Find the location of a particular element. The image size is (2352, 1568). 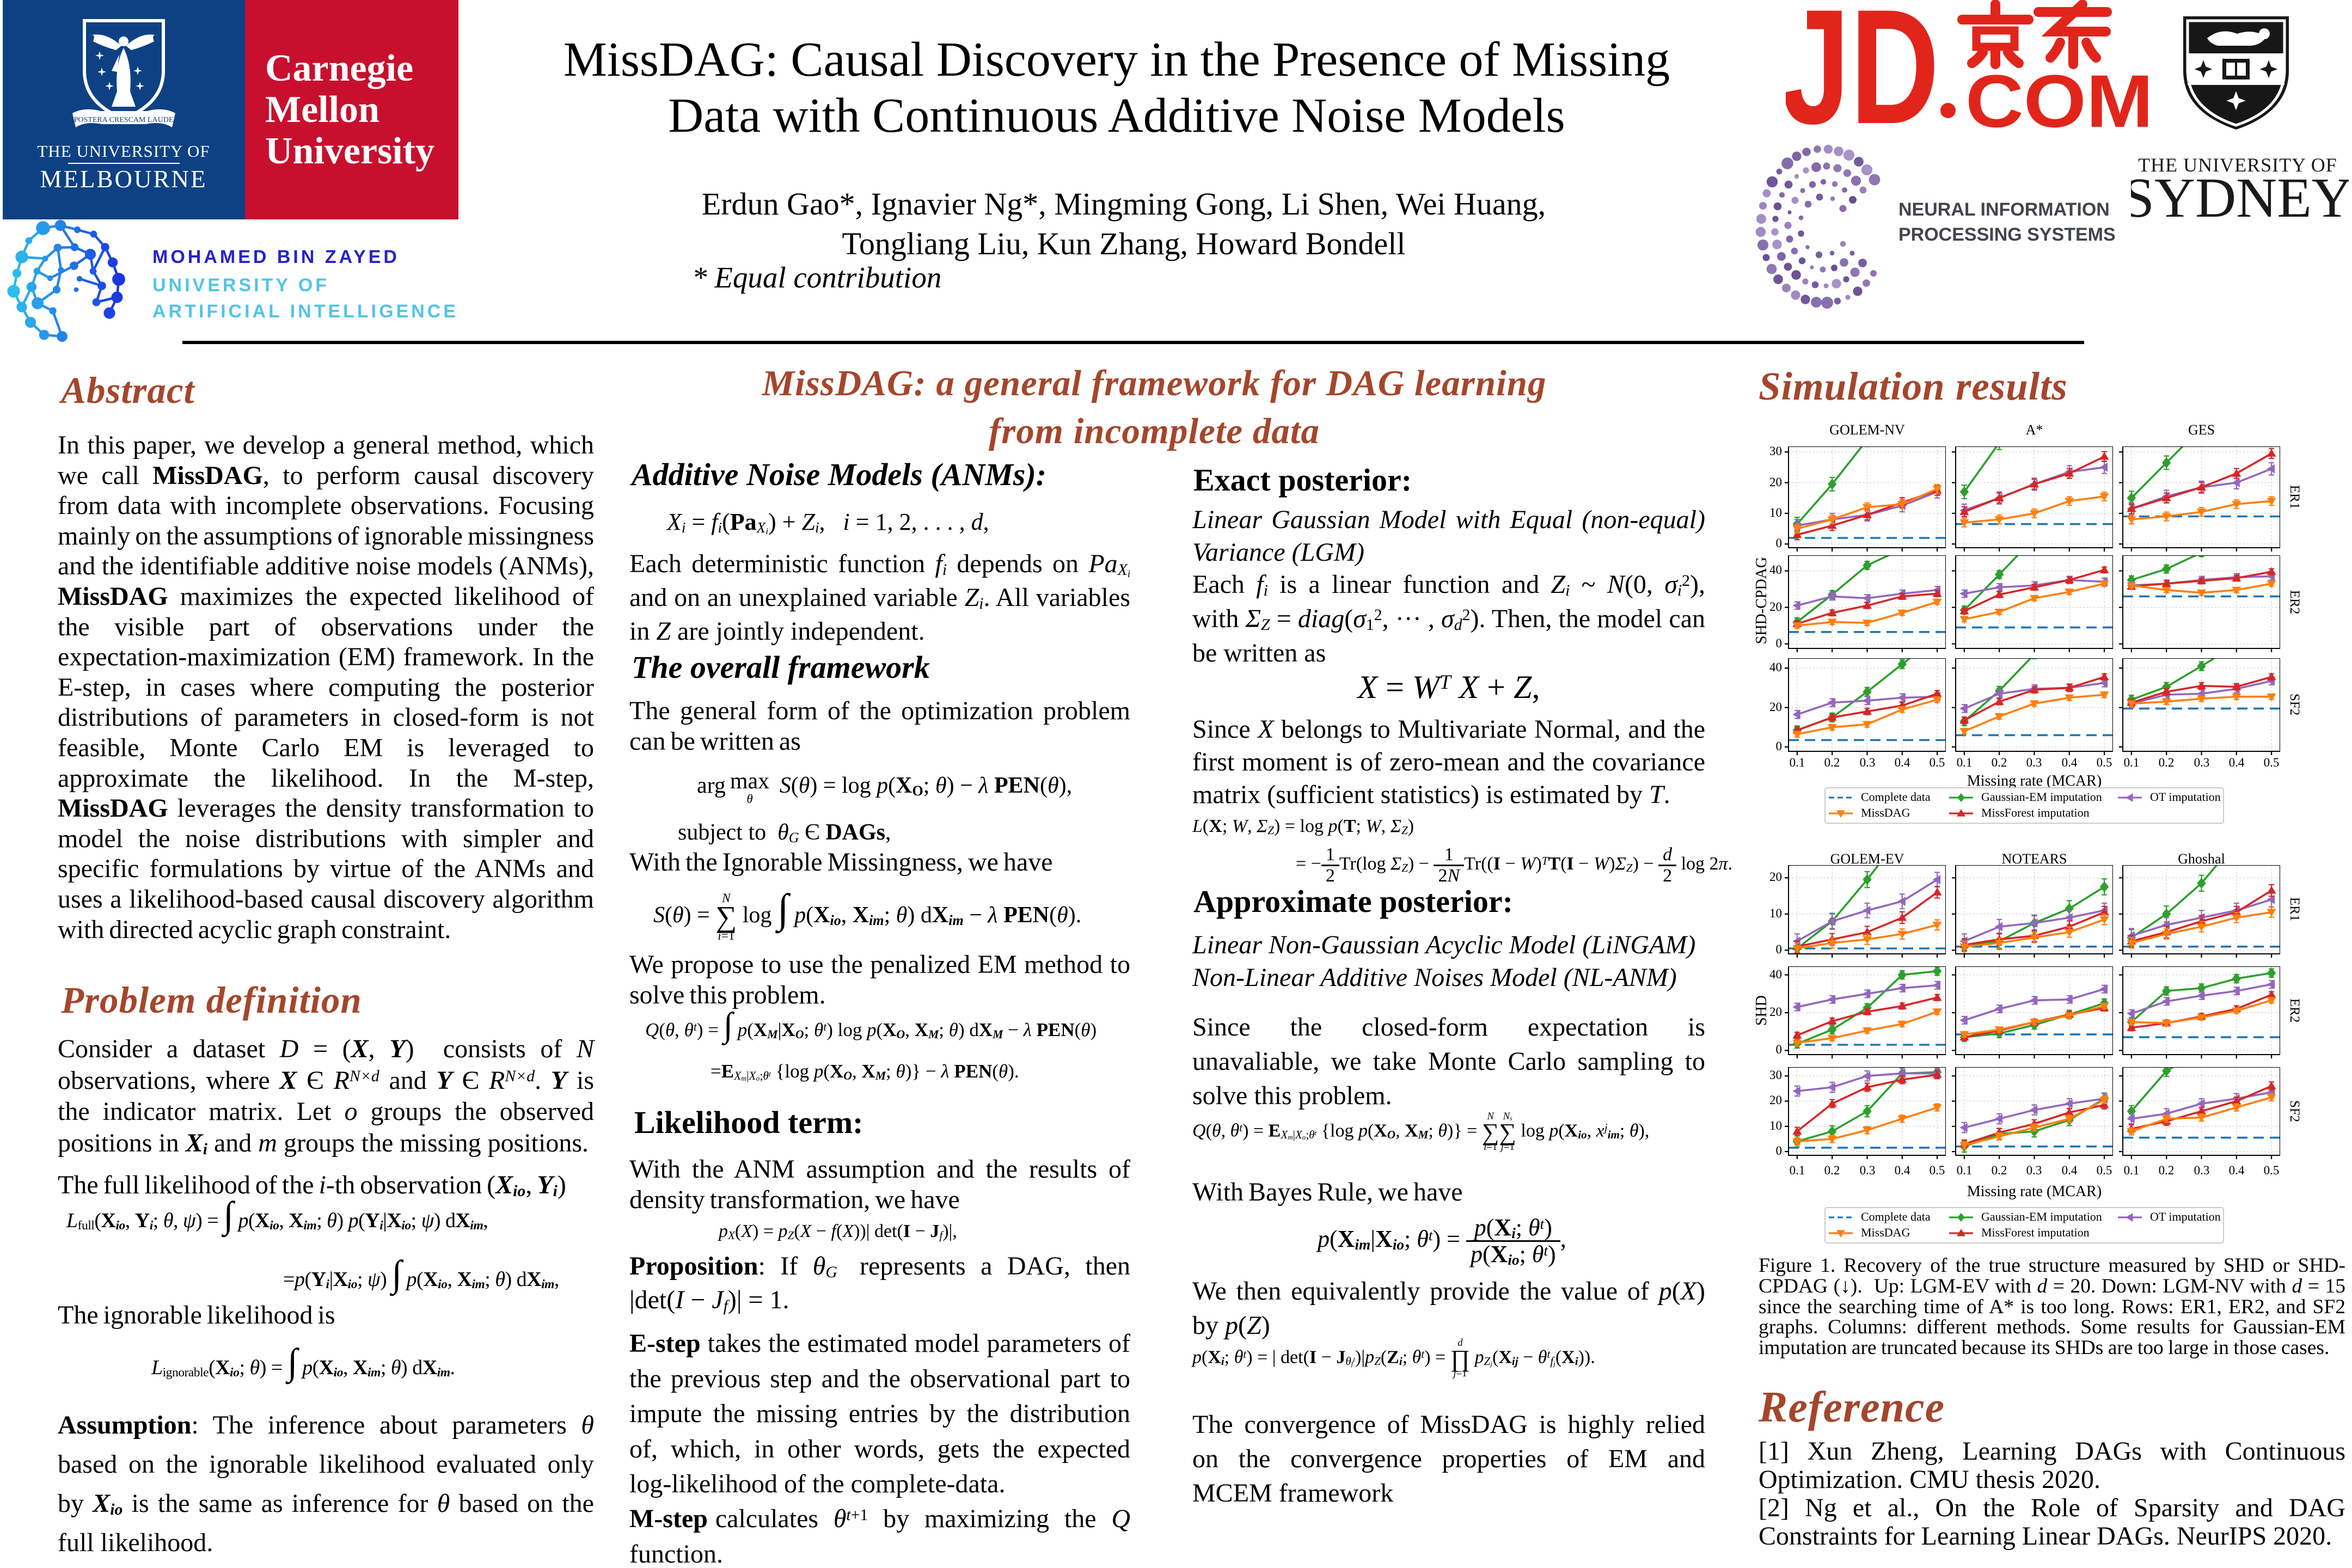

svg-text: JD is located at coordinates (1862, 64).